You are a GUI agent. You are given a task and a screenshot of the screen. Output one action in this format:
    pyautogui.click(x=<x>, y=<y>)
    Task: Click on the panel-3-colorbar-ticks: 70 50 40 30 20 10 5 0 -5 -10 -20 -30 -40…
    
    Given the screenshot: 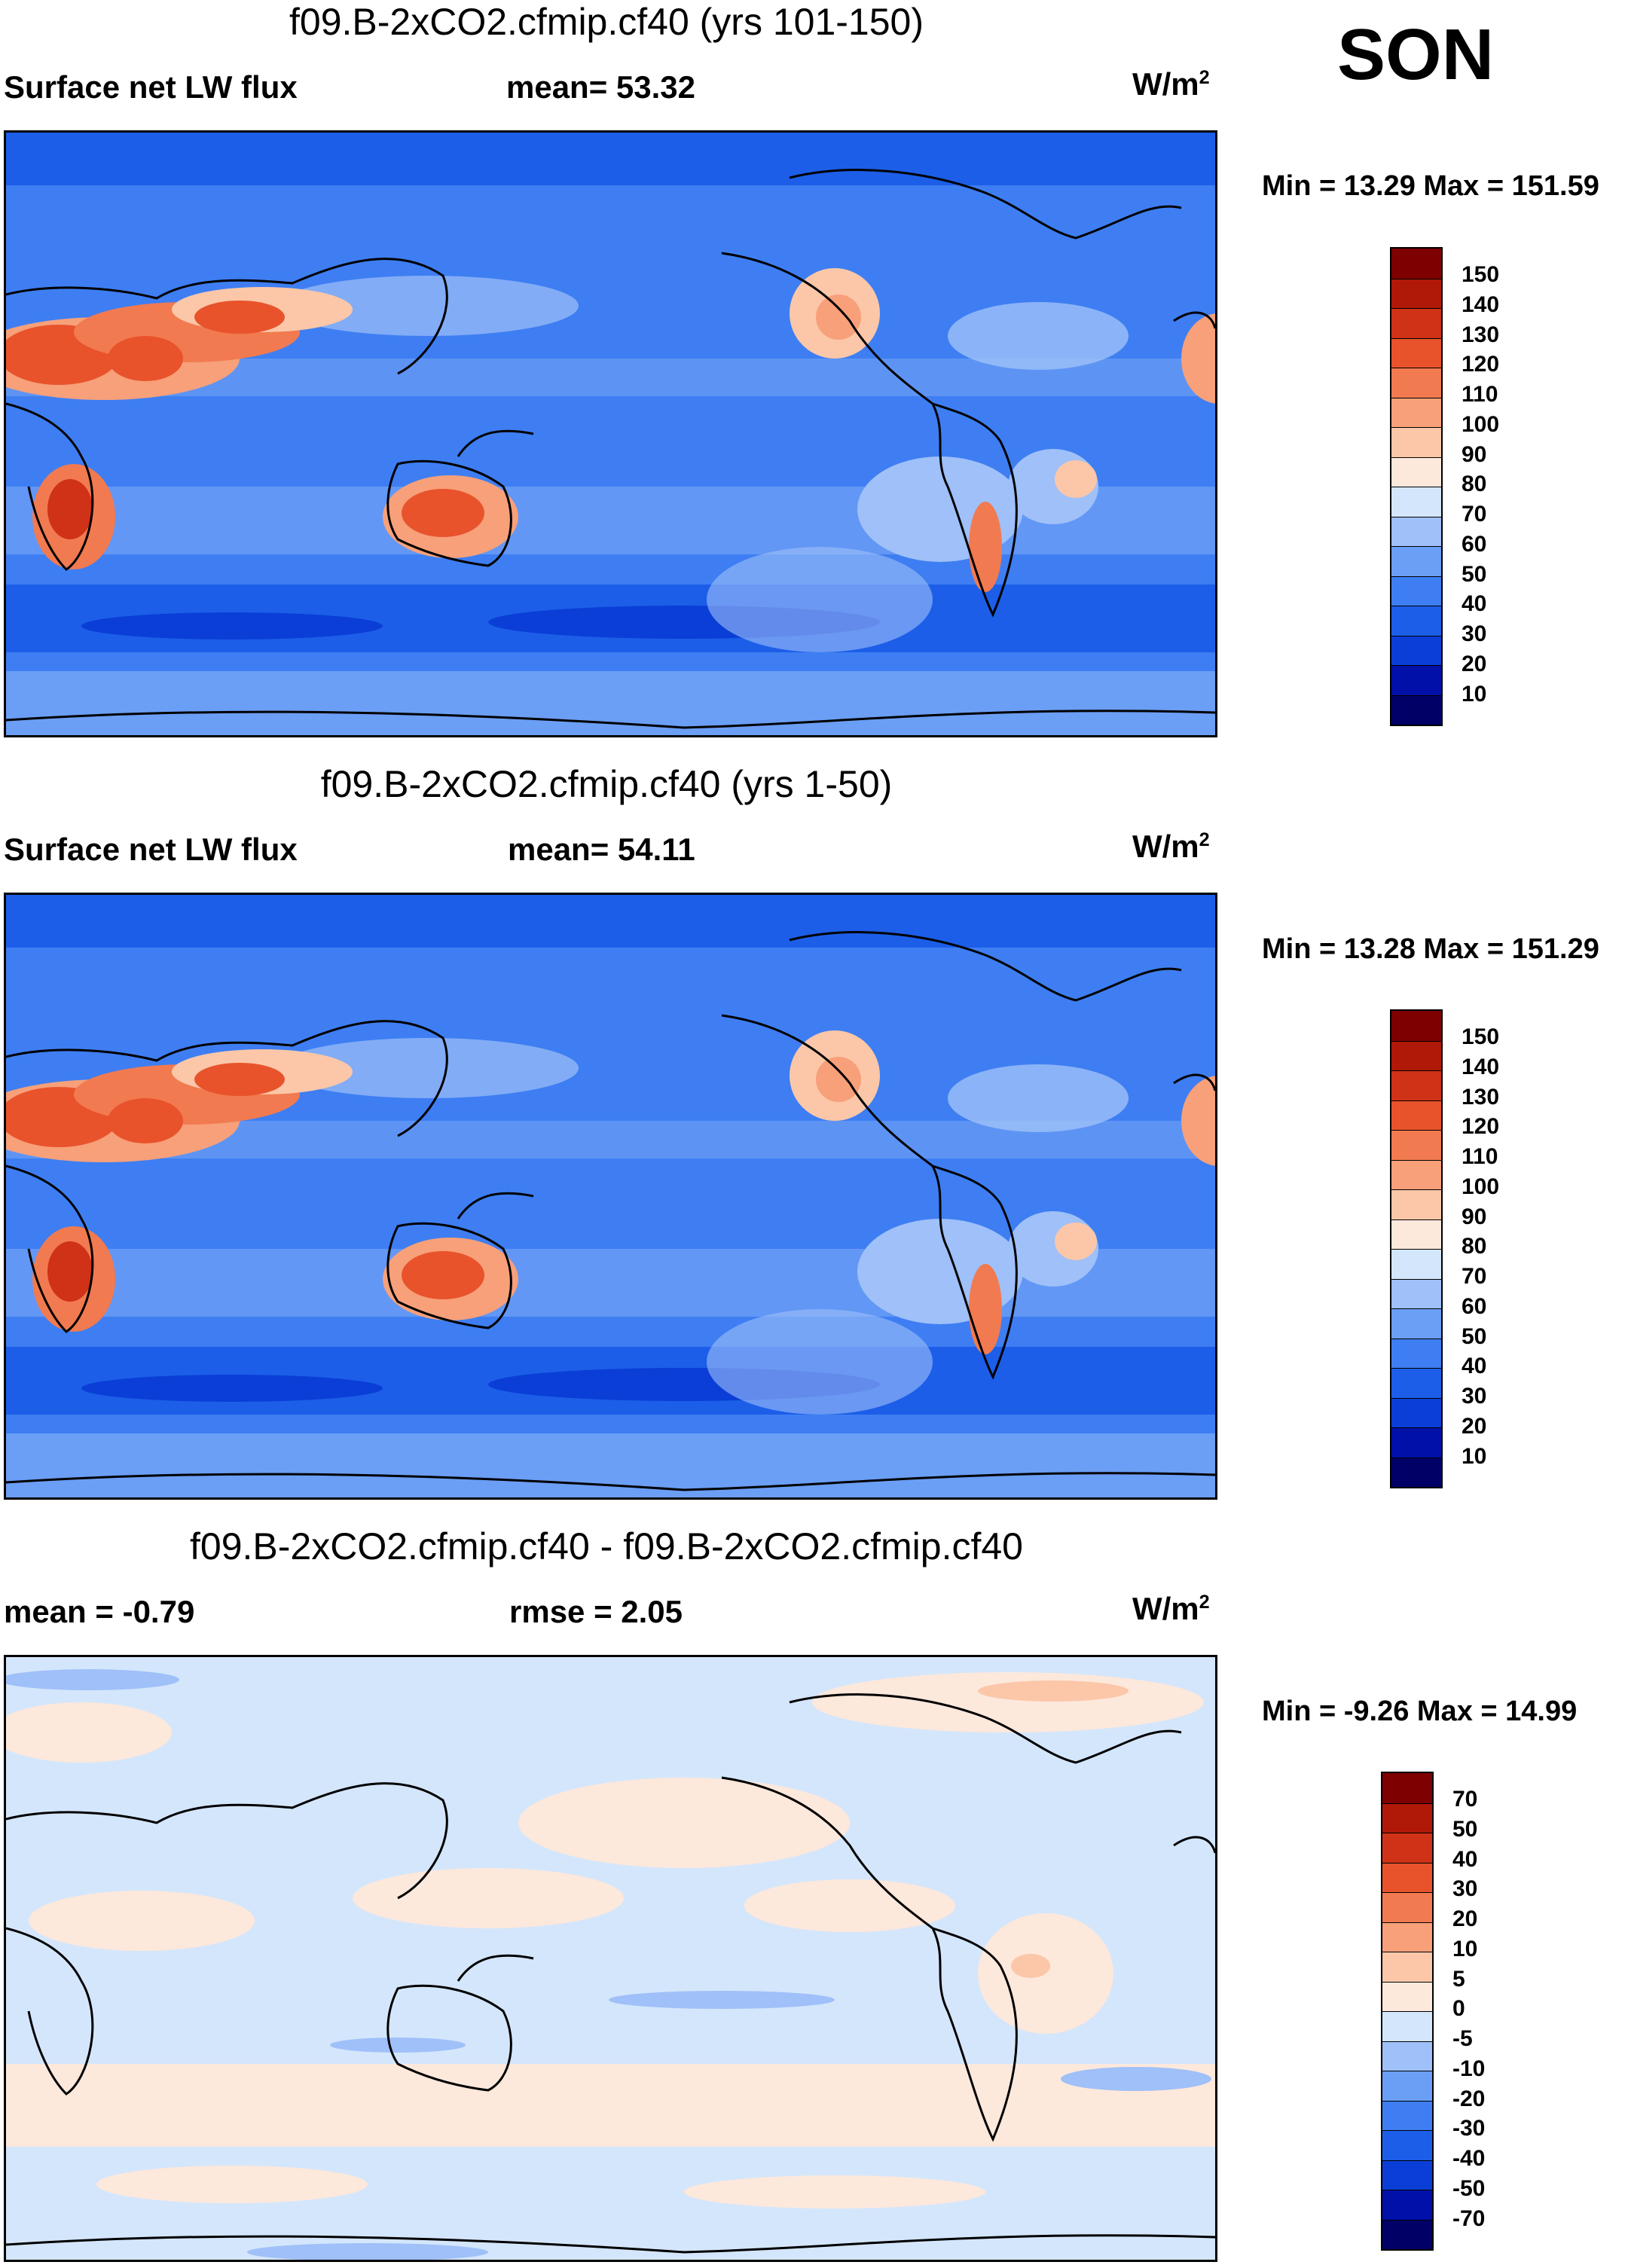 What is the action you would take?
    pyautogui.click(x=1490, y=2013)
    